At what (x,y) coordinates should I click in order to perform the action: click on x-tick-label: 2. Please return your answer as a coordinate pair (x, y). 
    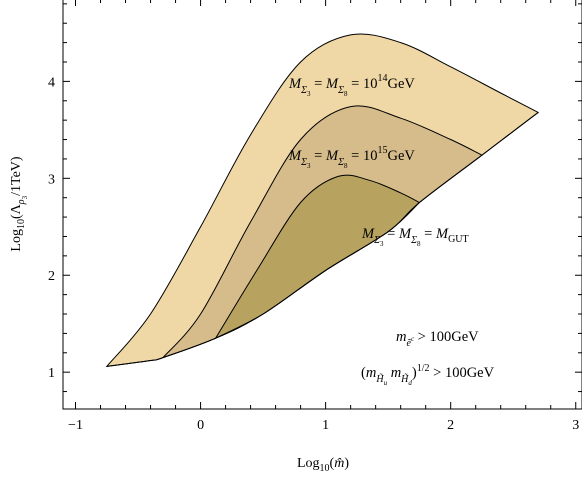
    Looking at the image, I should click on (450, 425).